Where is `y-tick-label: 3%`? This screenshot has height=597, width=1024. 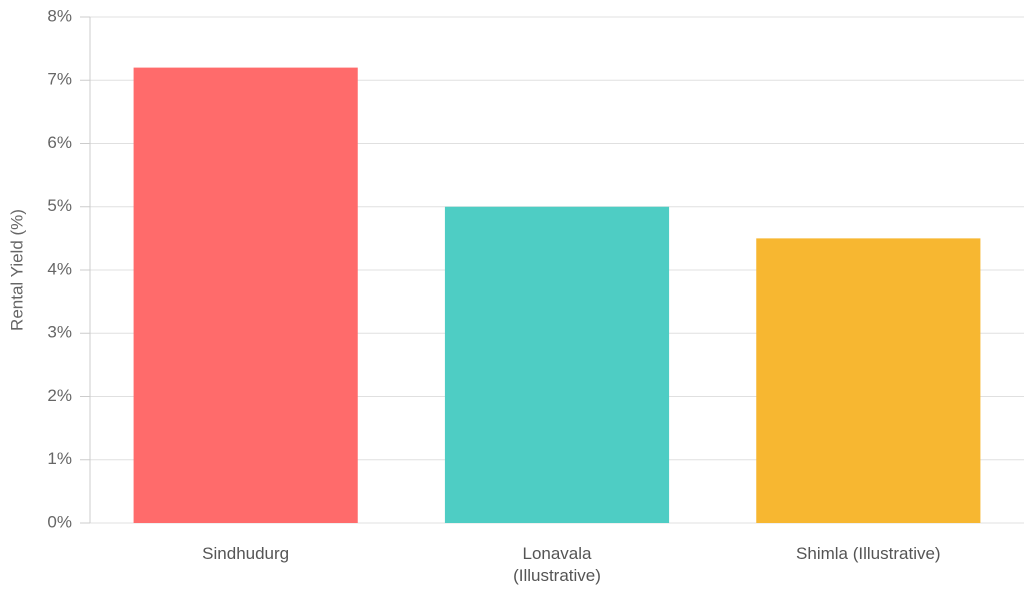 y-tick-label: 3% is located at coordinates (59, 332).